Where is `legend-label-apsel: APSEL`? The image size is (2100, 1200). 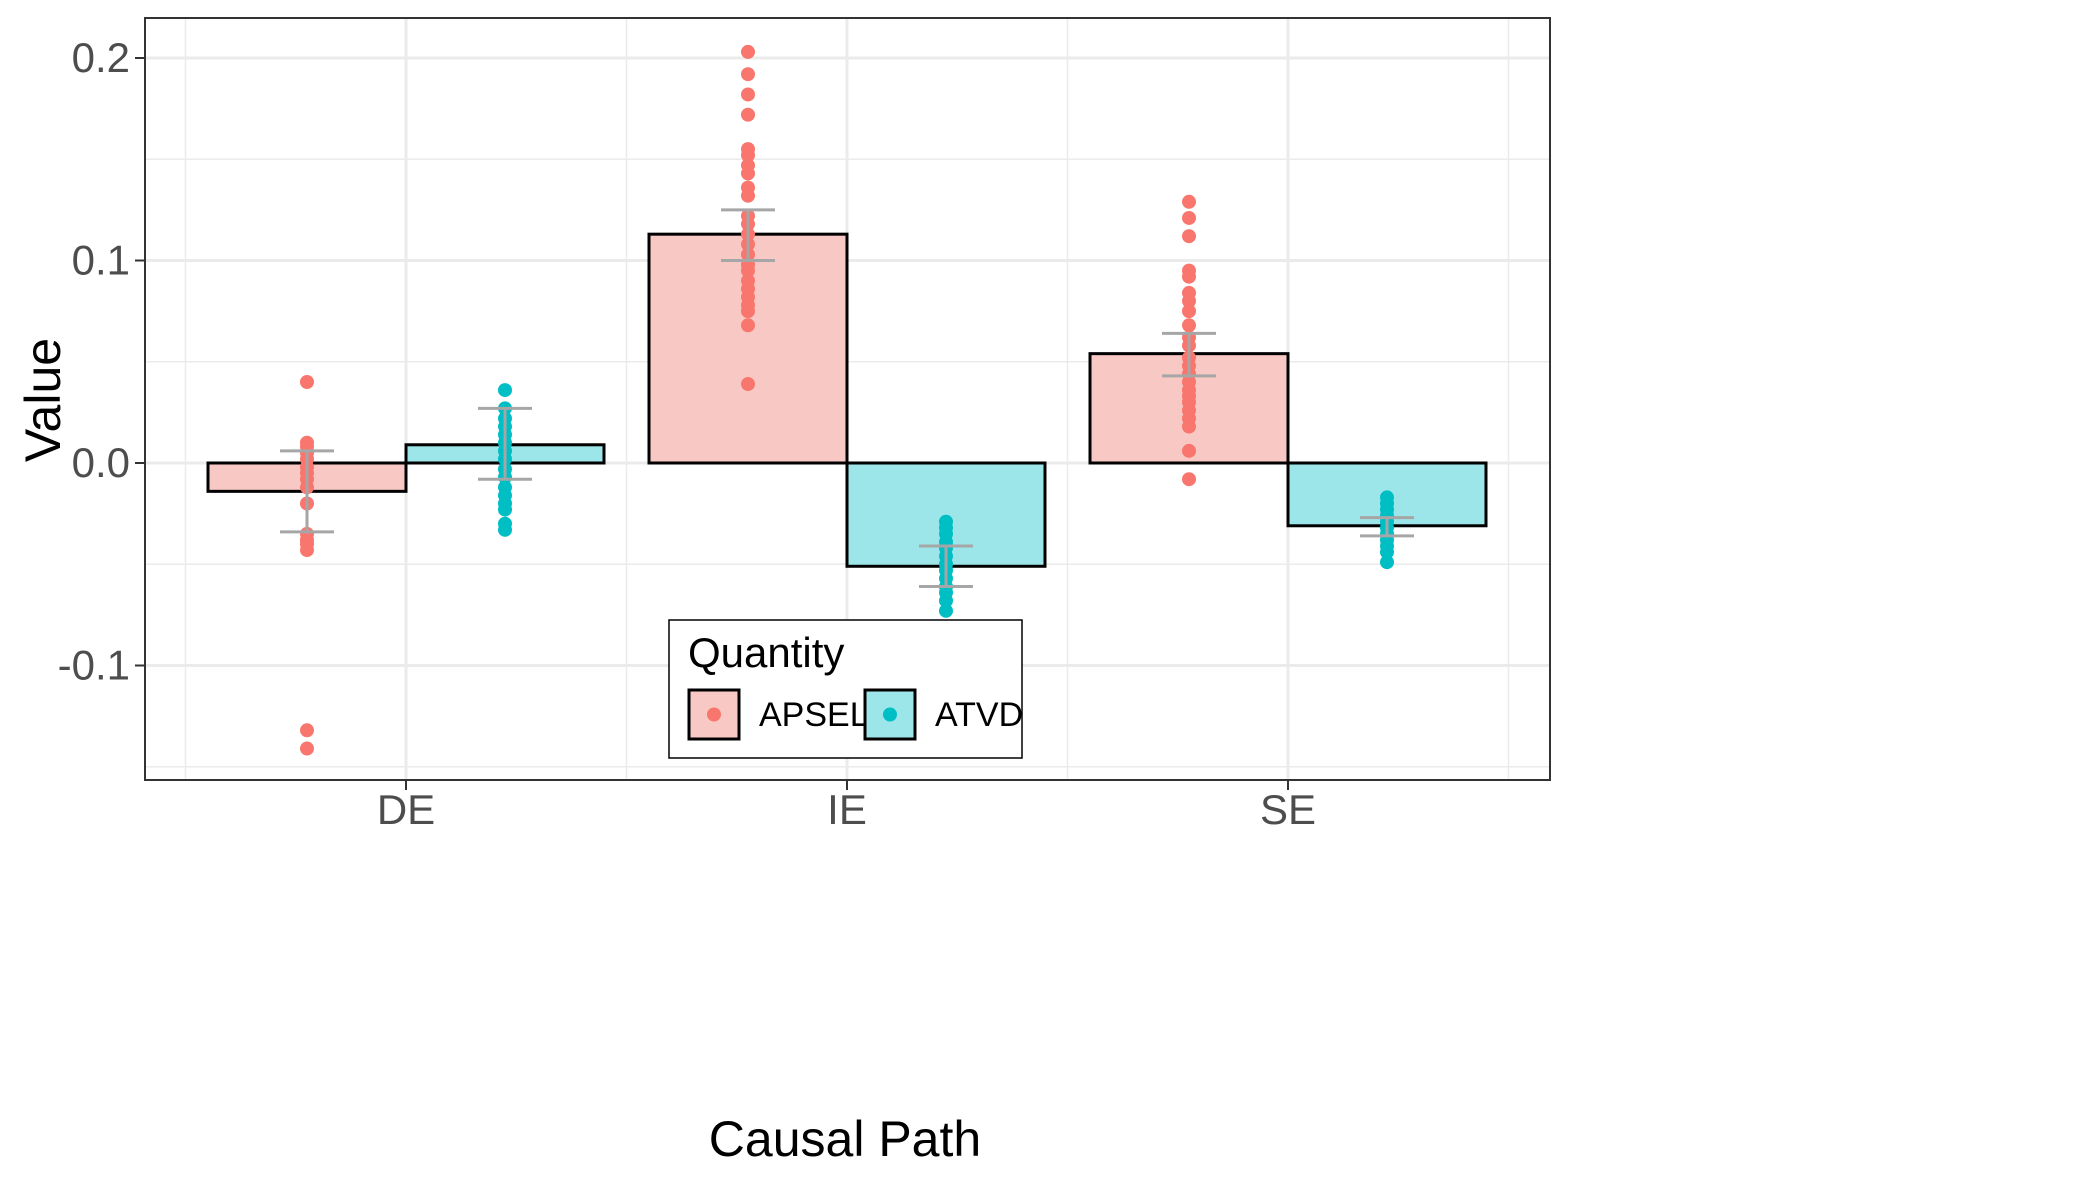 legend-label-apsel: APSEL is located at coordinates (814, 715).